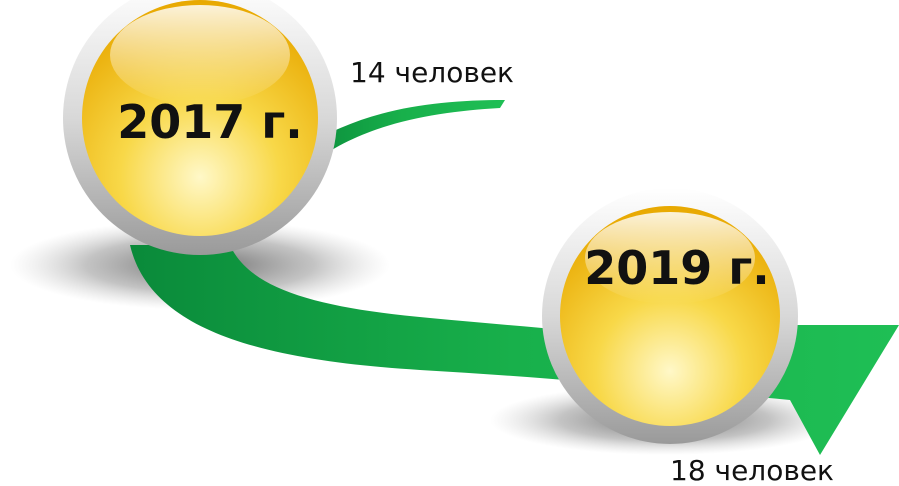 This screenshot has width=899, height=486. What do you see at coordinates (432, 72) in the screenshot?
I see `node-caption: 14 человек` at bounding box center [432, 72].